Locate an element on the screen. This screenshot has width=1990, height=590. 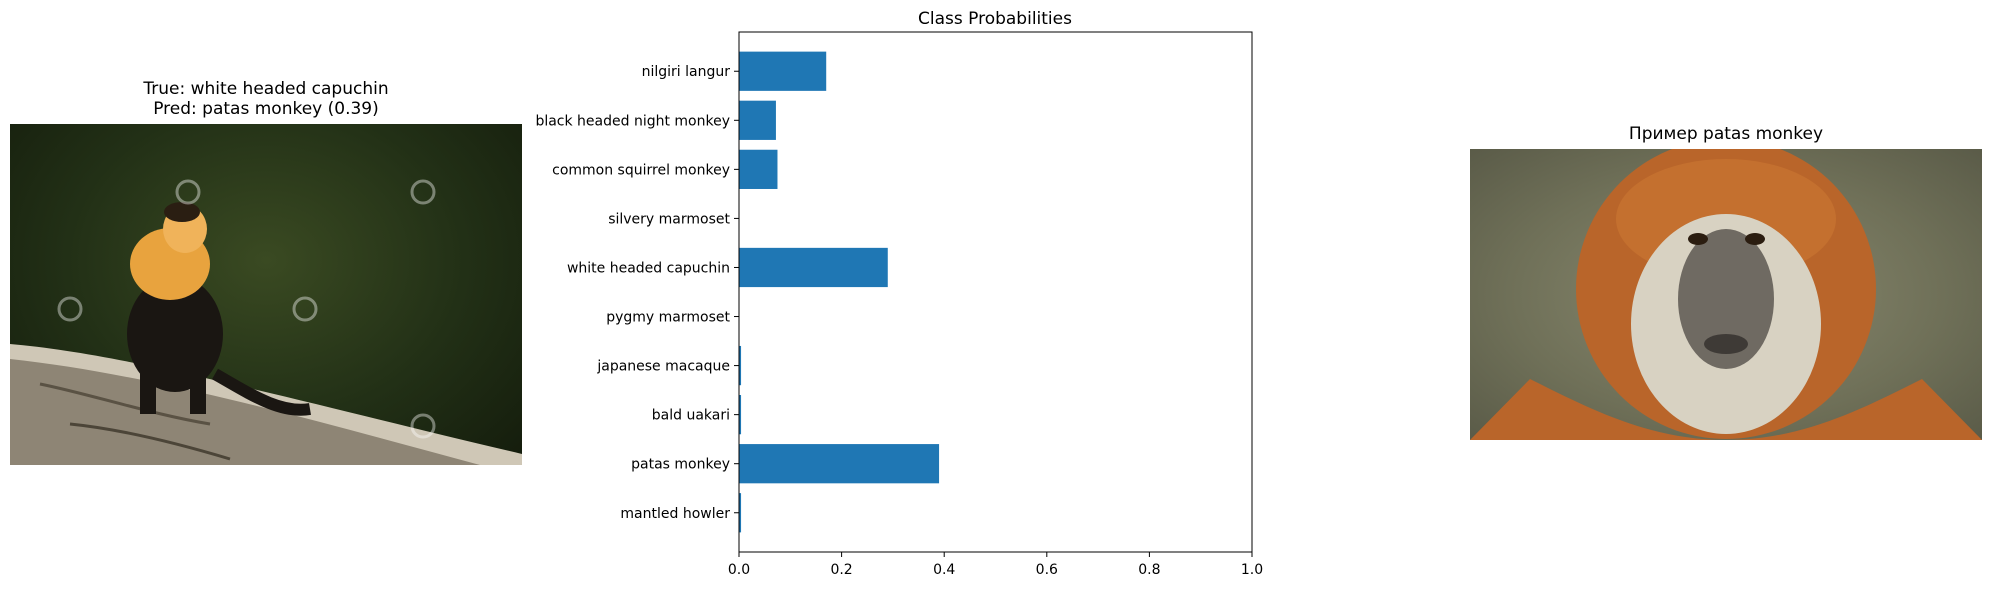
y-tick-label: patas monkey is located at coordinates (680, 465).